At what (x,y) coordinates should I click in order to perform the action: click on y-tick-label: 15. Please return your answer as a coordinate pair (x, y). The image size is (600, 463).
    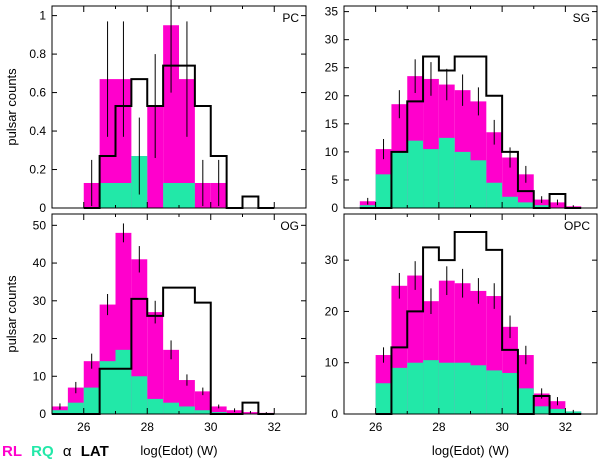
    Looking at the image, I should click on (332, 124).